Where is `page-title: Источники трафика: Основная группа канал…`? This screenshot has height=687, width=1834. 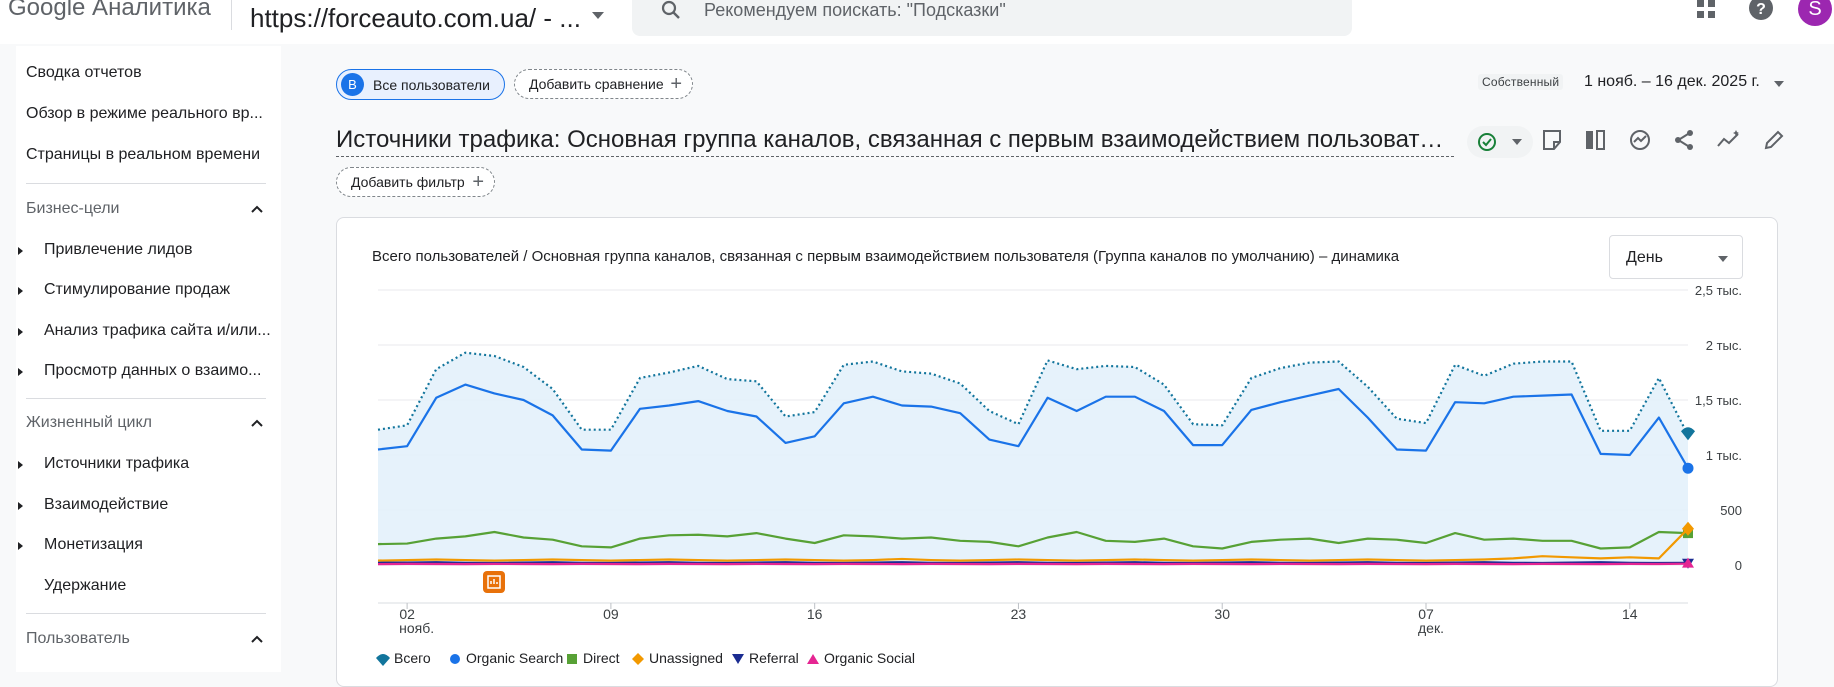 page-title: Источники трафика: Основная группа канал… is located at coordinates (895, 141).